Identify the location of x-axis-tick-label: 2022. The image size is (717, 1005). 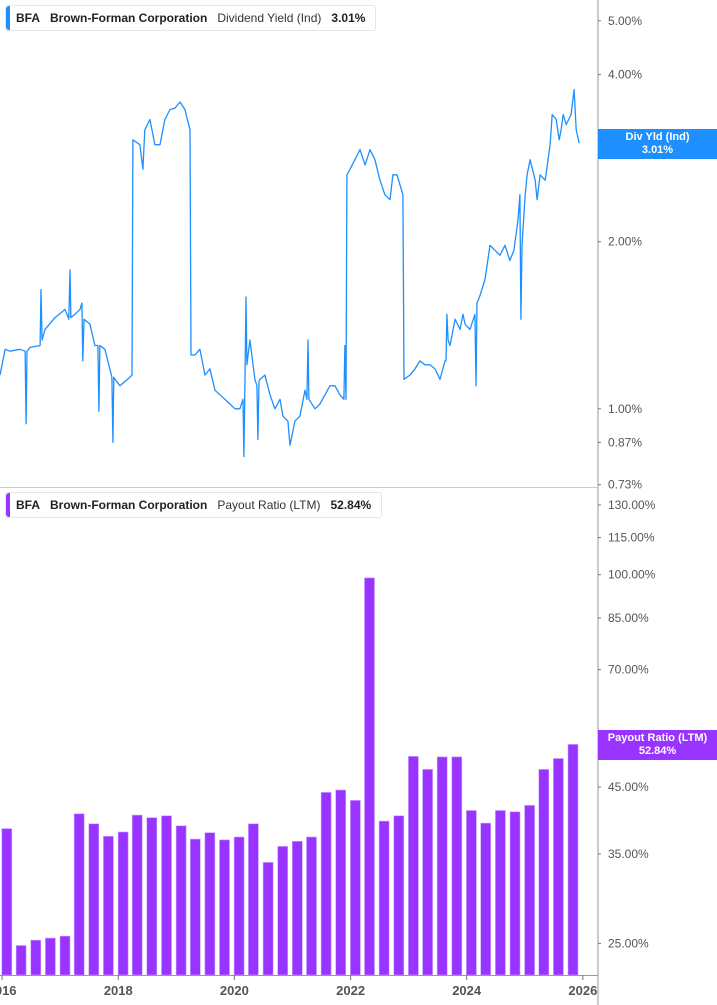
(350, 990).